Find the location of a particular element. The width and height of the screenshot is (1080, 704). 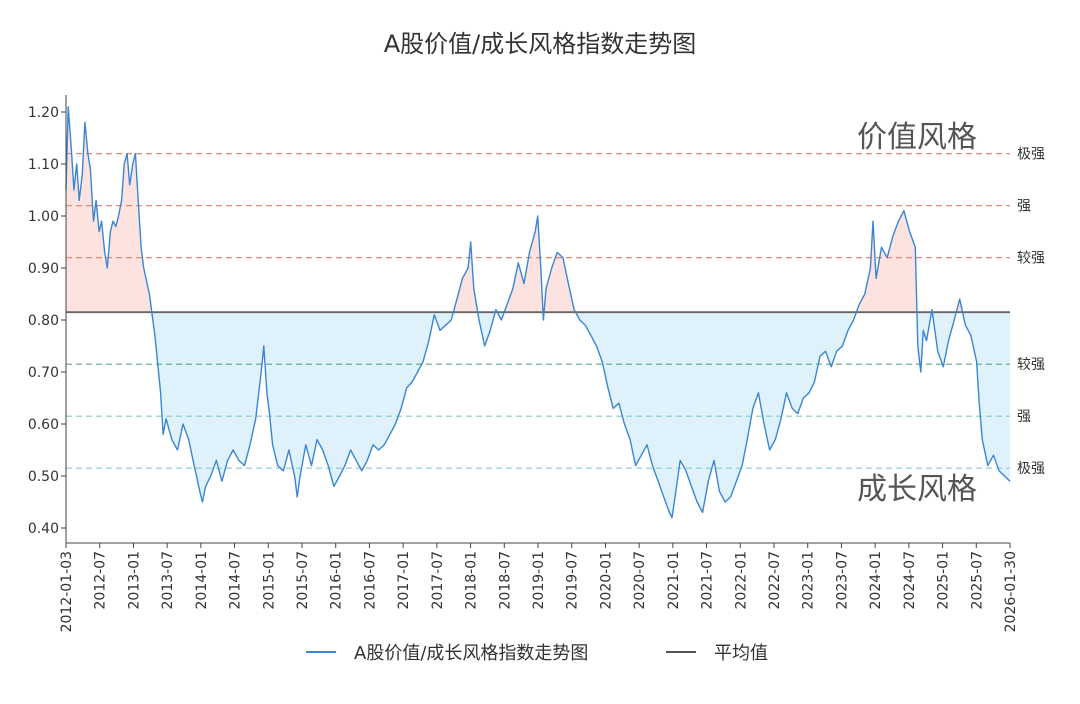

y-tick-label: 1.10 is located at coordinates (43, 165).